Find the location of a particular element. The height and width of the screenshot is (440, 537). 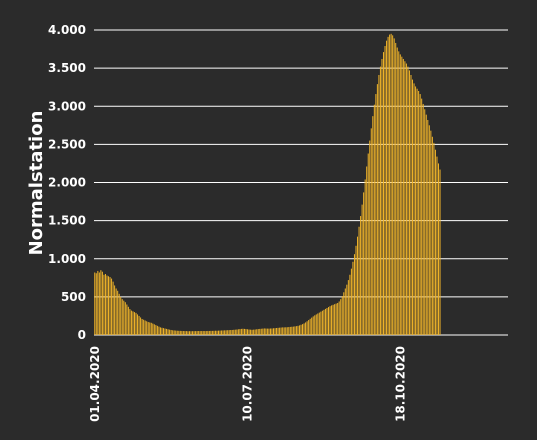

x-tick-label: 10.07.2020 is located at coordinates (248, 384).